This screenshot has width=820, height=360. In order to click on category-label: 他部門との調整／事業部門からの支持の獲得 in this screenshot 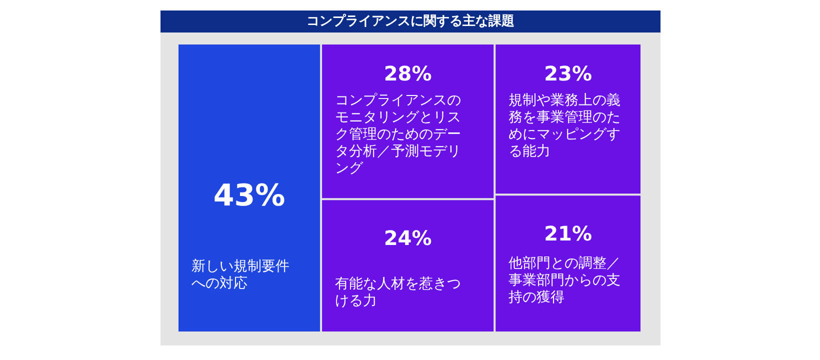, I will do `click(564, 281)`.